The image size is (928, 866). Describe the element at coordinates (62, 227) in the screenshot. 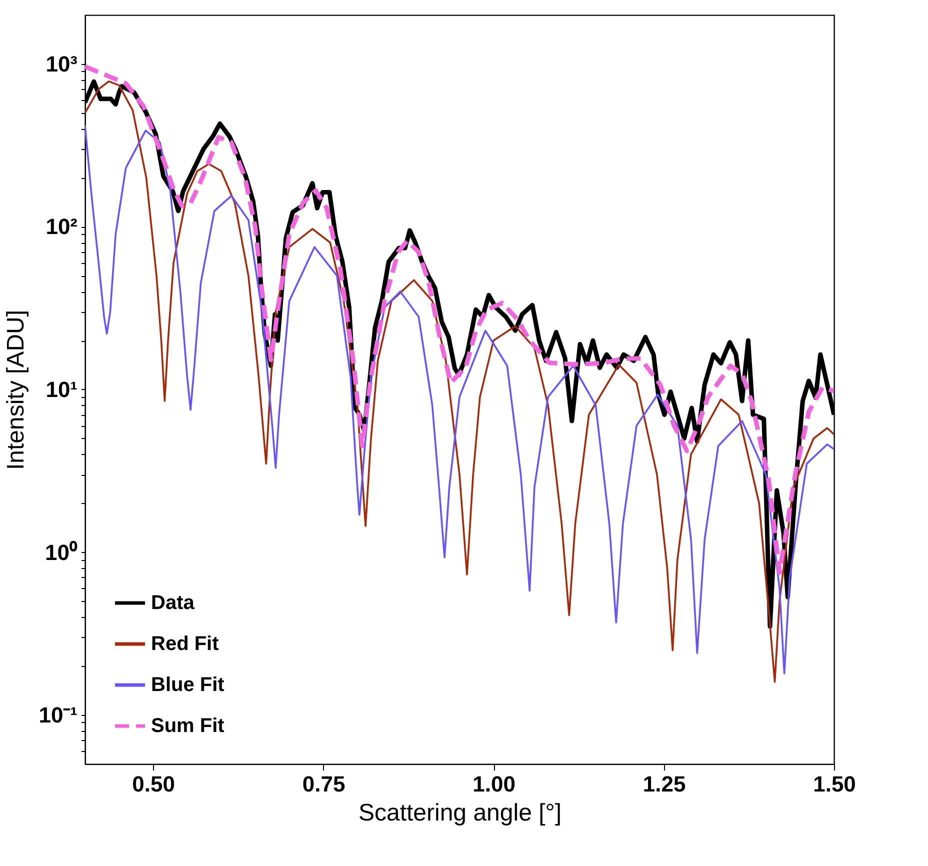

I see `y-tick-label: 10²` at that location.